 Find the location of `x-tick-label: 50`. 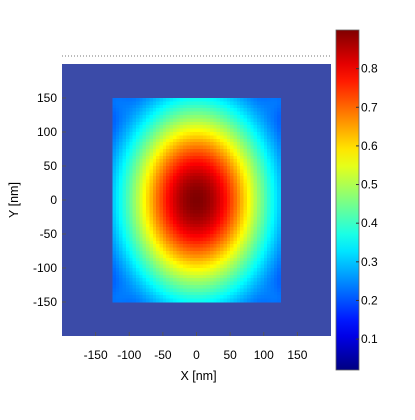

x-tick-label: 50 is located at coordinates (230, 355).